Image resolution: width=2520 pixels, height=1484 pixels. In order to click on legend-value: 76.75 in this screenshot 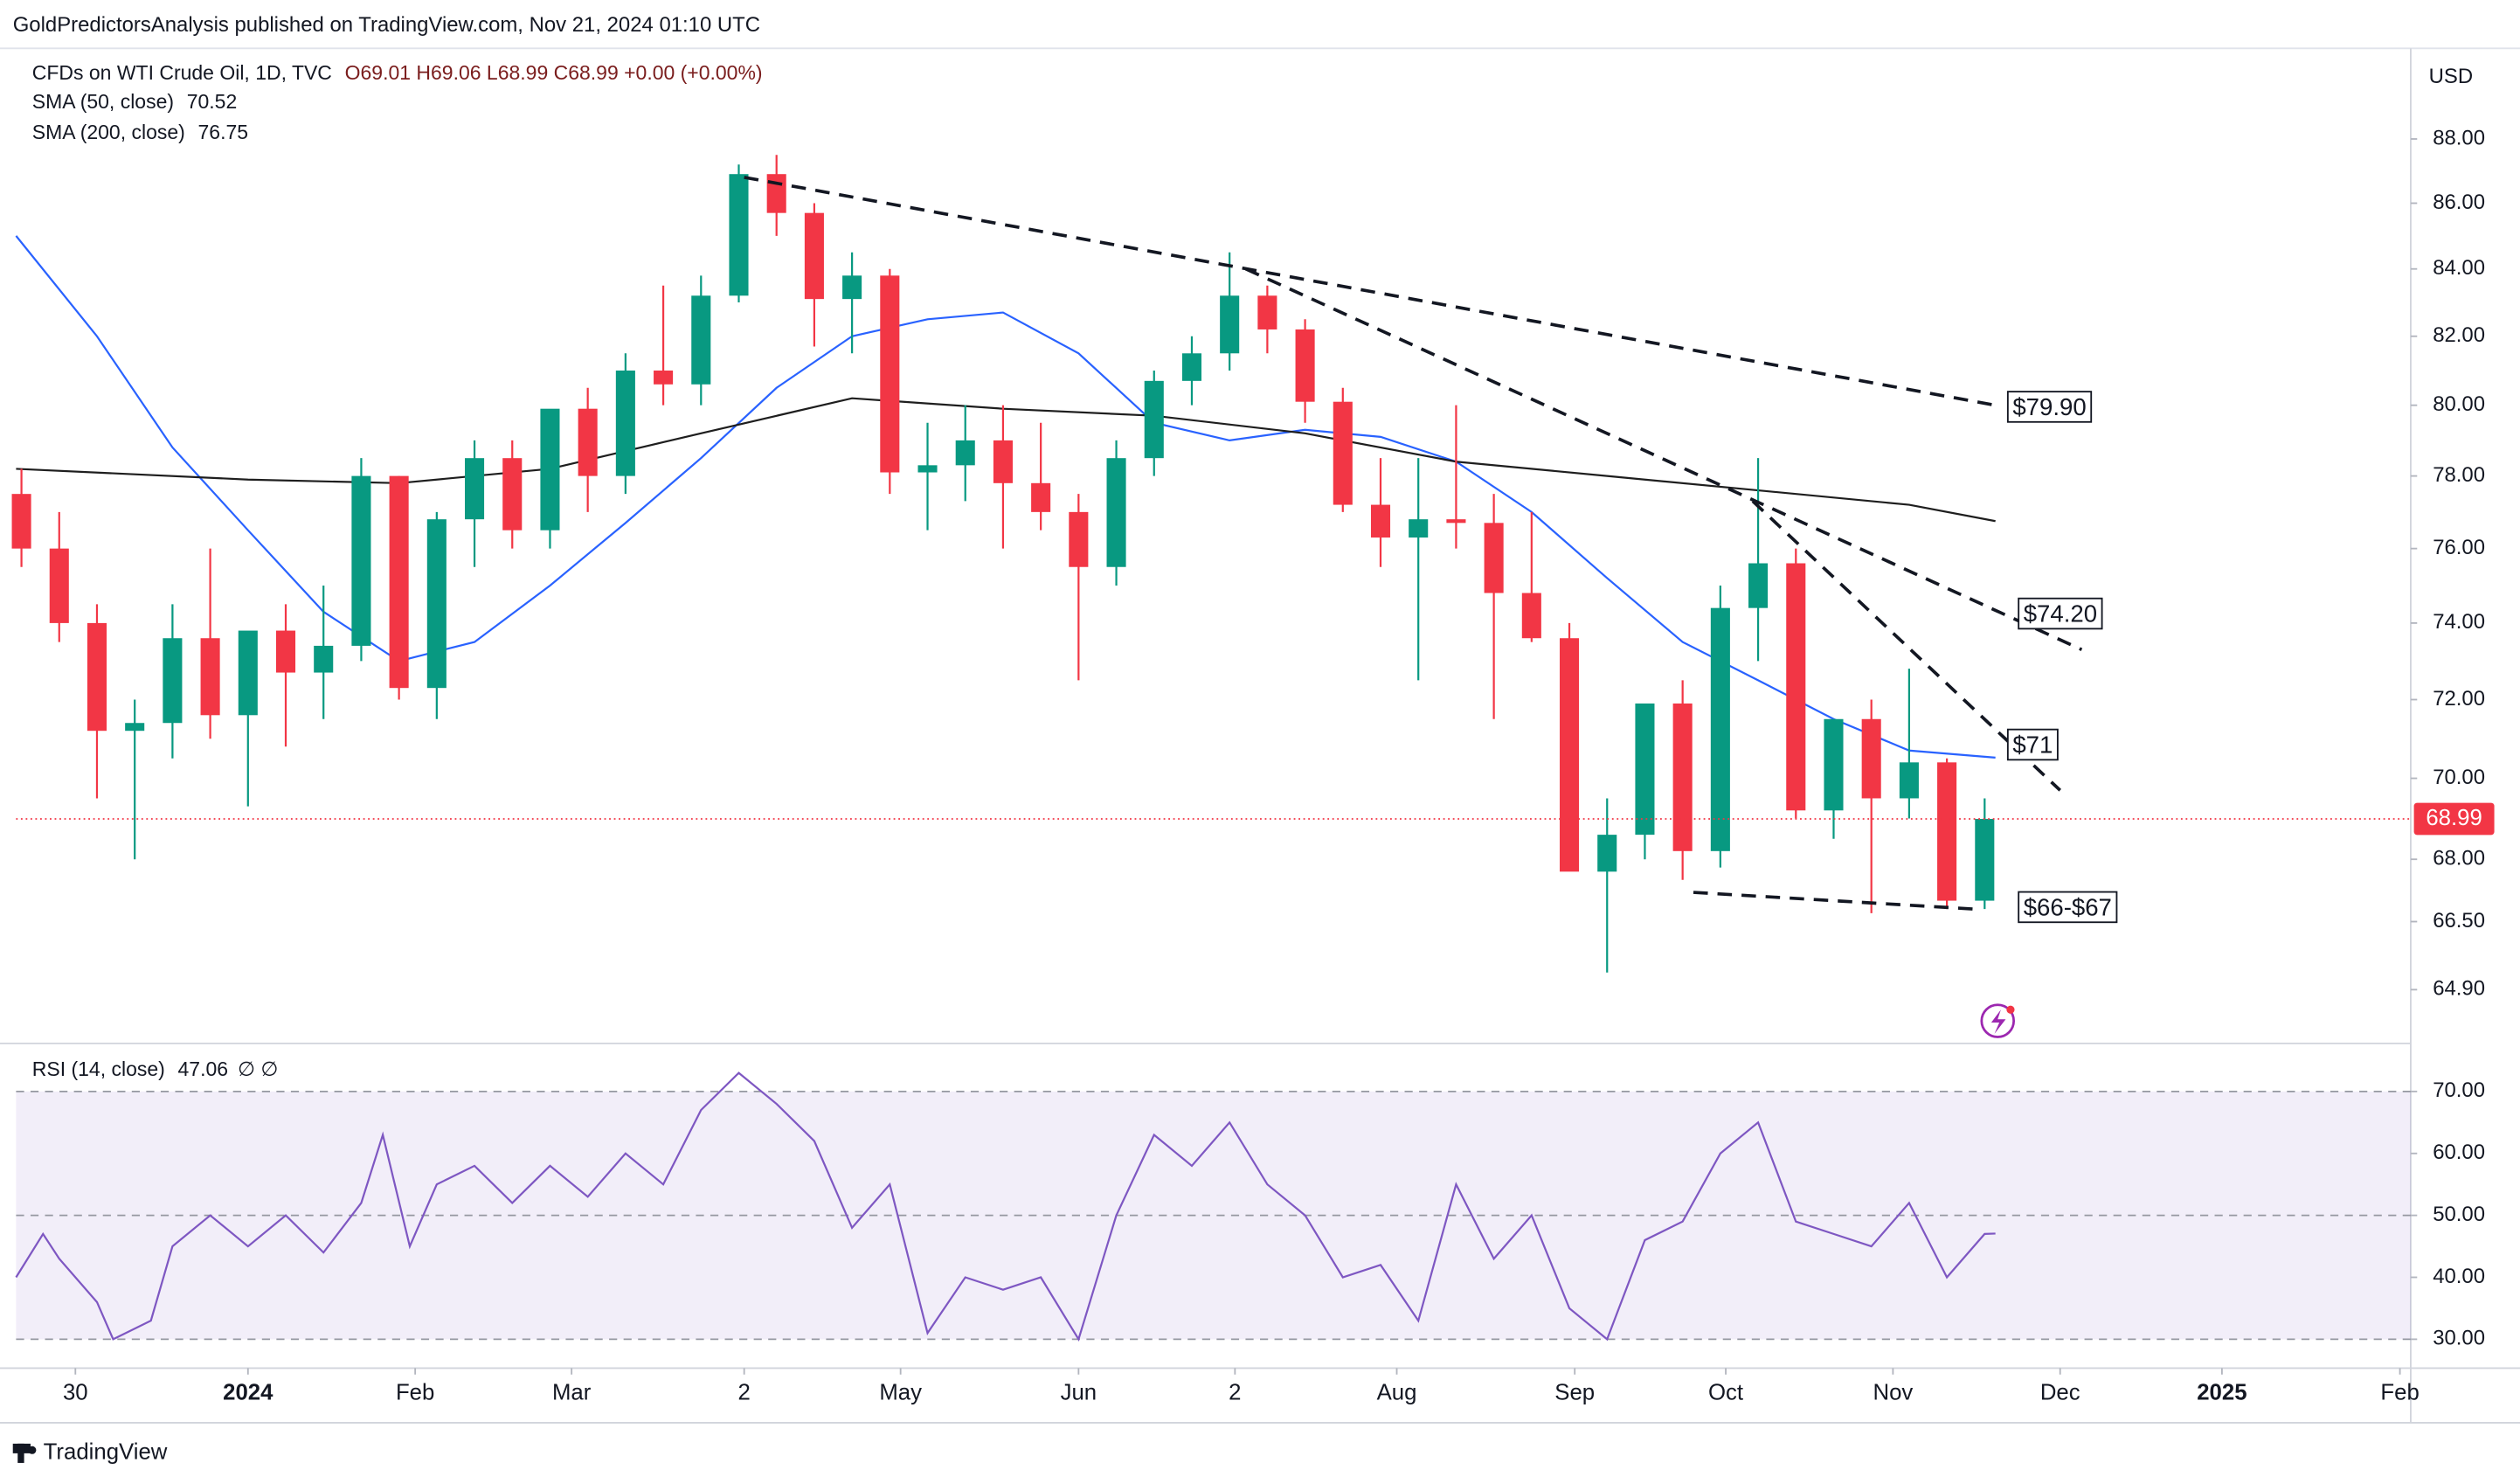, I will do `click(223, 132)`.